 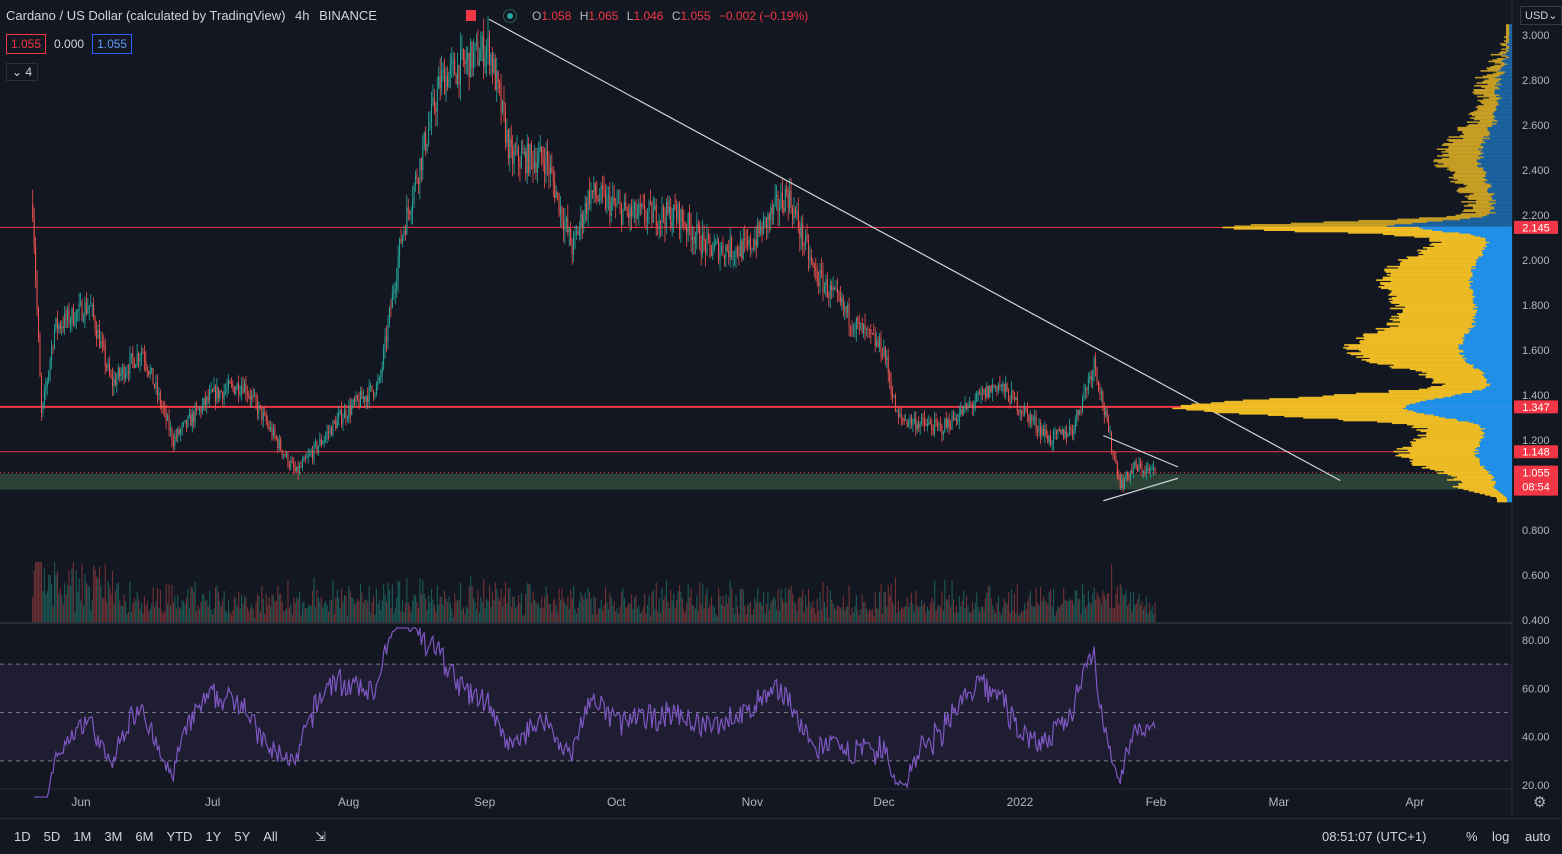 I want to click on market-status-icon, so click(x=510, y=16).